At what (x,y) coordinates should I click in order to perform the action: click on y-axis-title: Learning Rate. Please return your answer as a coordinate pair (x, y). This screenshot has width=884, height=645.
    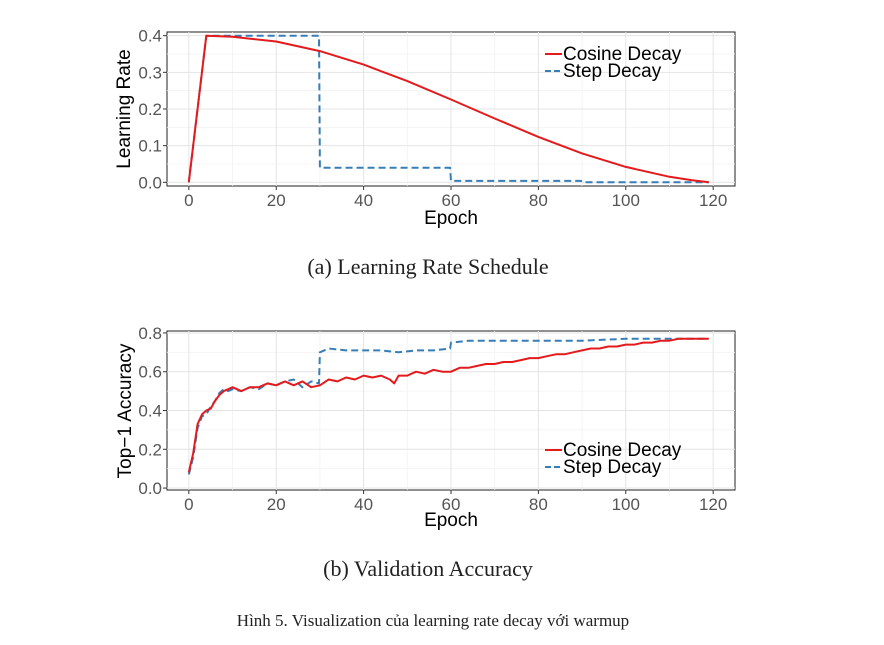
    Looking at the image, I should click on (124, 108).